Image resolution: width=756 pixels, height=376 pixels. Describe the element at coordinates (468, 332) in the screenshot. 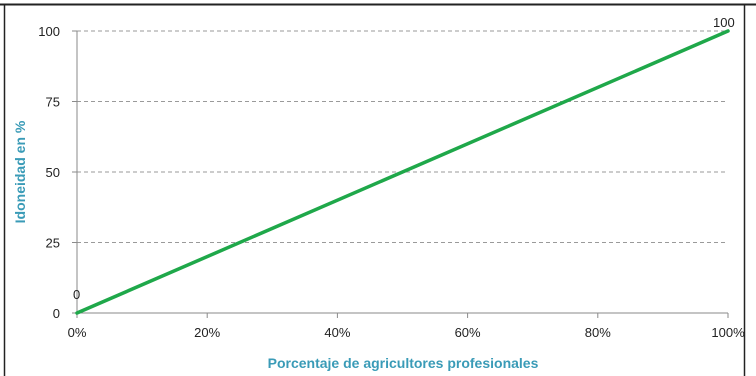

I see `x-tick-label: 60%` at that location.